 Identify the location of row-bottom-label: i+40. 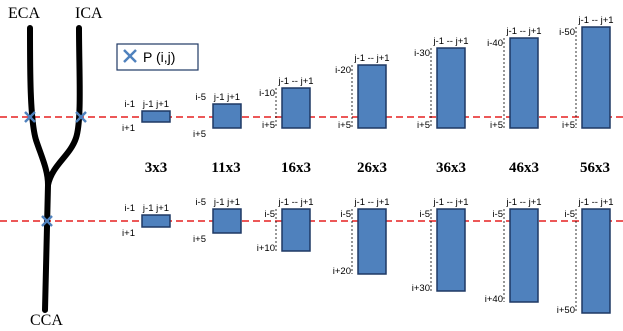
(494, 299).